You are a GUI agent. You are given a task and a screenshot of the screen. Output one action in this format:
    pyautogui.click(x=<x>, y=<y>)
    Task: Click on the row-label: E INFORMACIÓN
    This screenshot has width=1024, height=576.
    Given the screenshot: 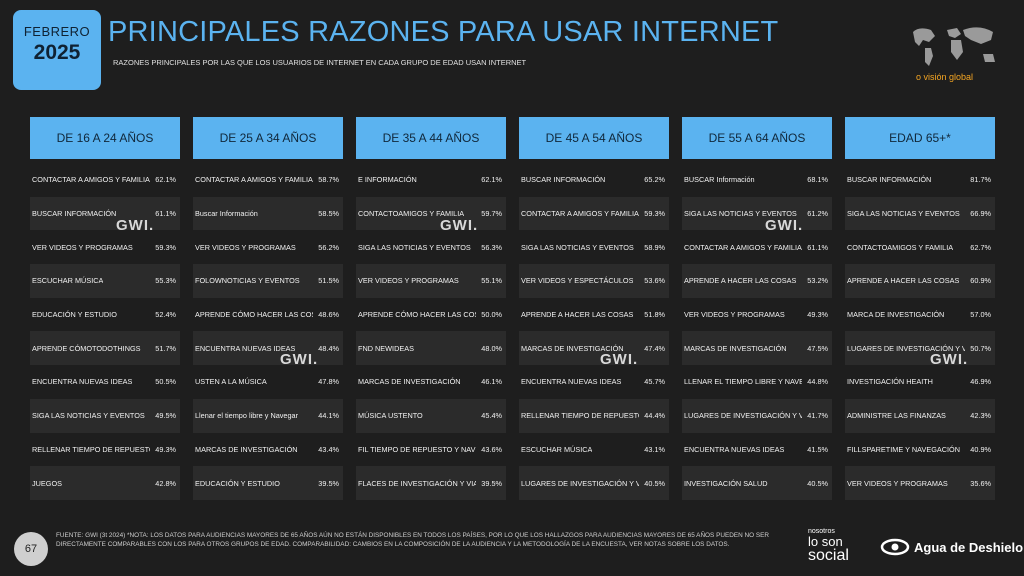 What is the action you would take?
    pyautogui.click(x=387, y=180)
    